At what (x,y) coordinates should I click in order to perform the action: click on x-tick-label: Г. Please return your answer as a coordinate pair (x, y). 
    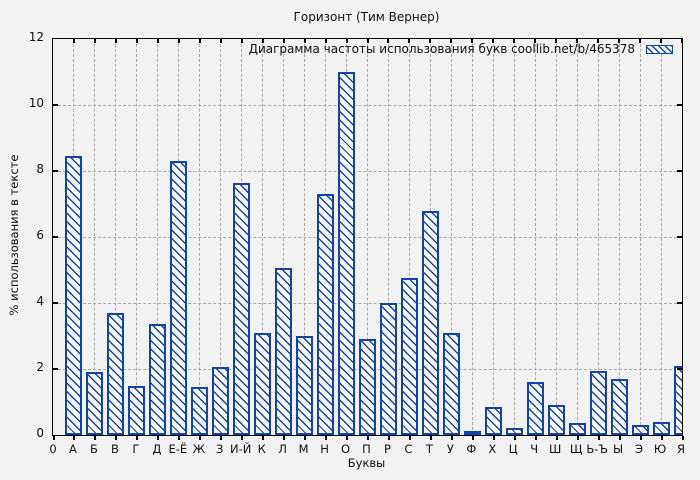
    Looking at the image, I should click on (136, 449).